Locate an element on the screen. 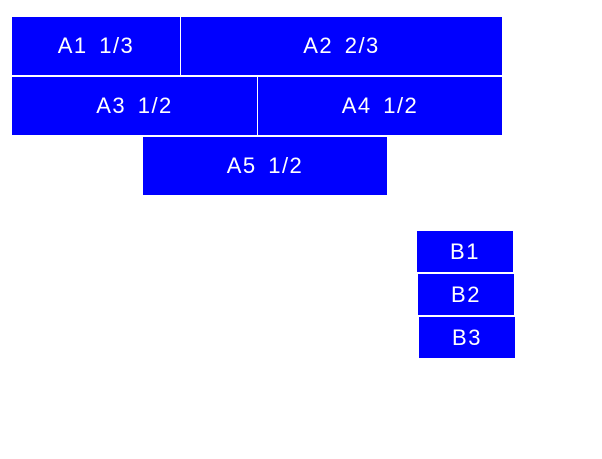  box-b2: B2 is located at coordinates (466, 294).